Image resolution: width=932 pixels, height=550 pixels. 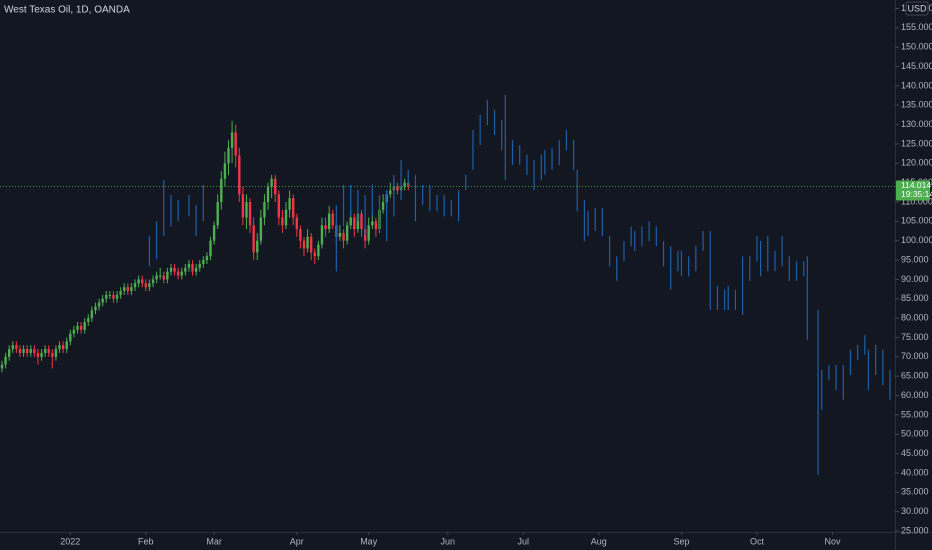 I want to click on last-price-badge, so click(x=913, y=190).